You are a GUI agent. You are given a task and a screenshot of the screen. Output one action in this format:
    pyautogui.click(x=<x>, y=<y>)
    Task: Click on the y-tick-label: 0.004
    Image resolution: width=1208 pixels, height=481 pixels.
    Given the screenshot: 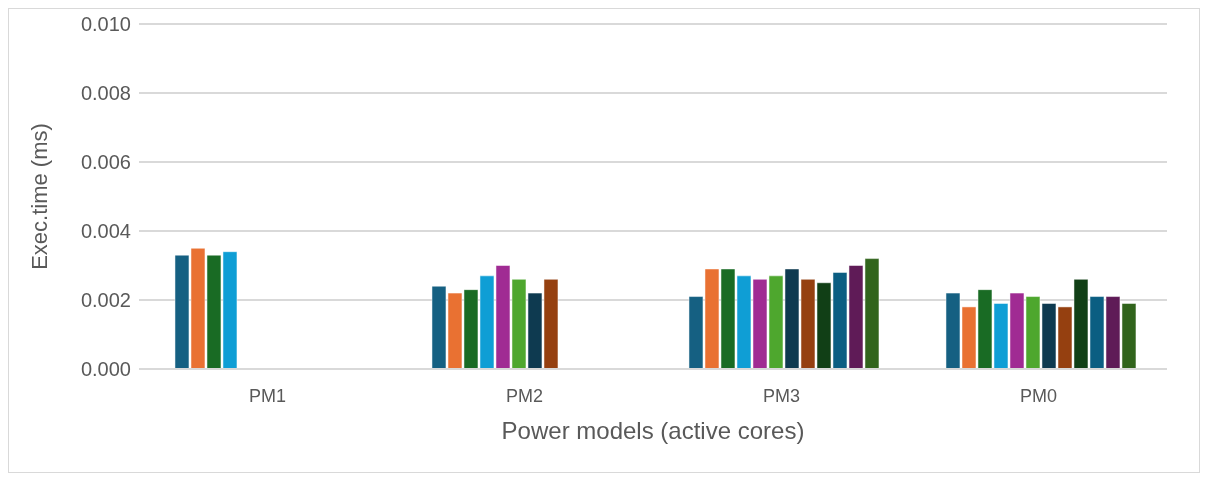 What is the action you would take?
    pyautogui.click(x=105, y=231)
    